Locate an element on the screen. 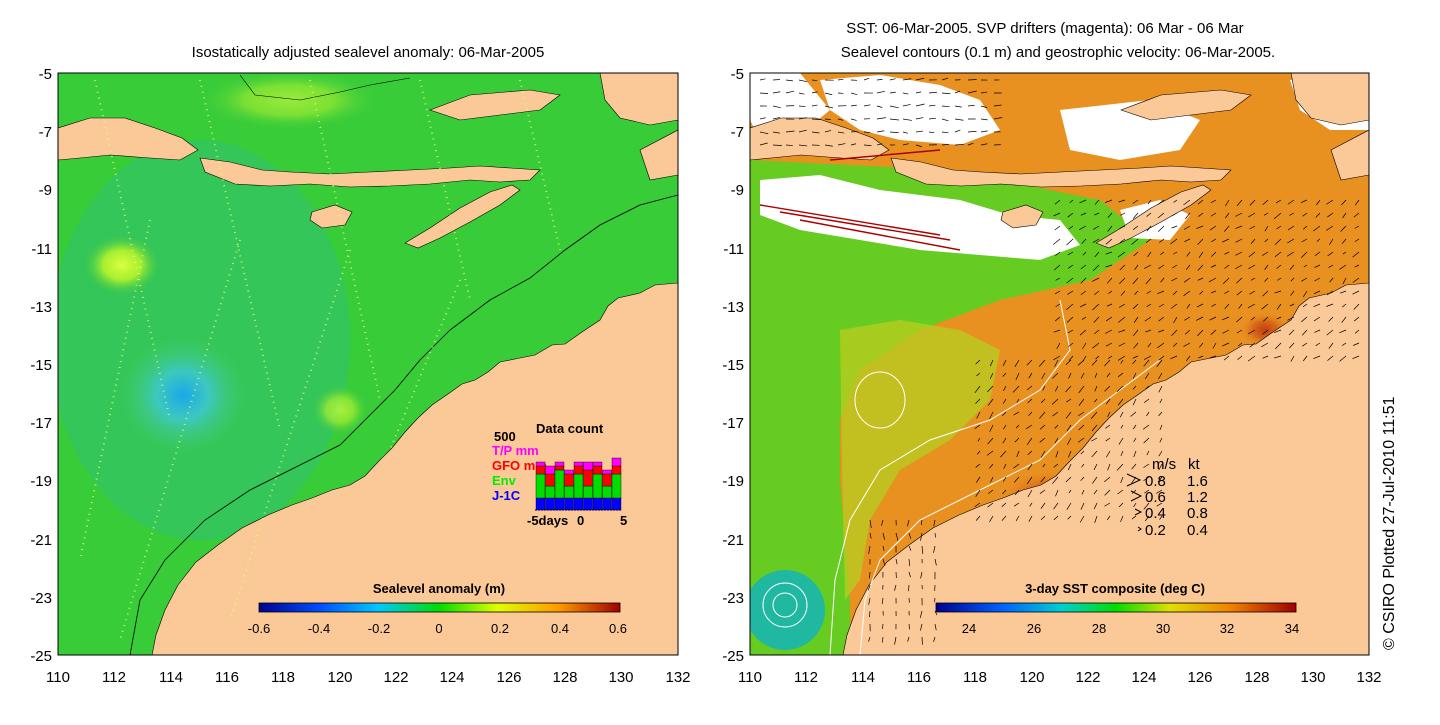  right-x-tick: 124 is located at coordinates (1143, 677).